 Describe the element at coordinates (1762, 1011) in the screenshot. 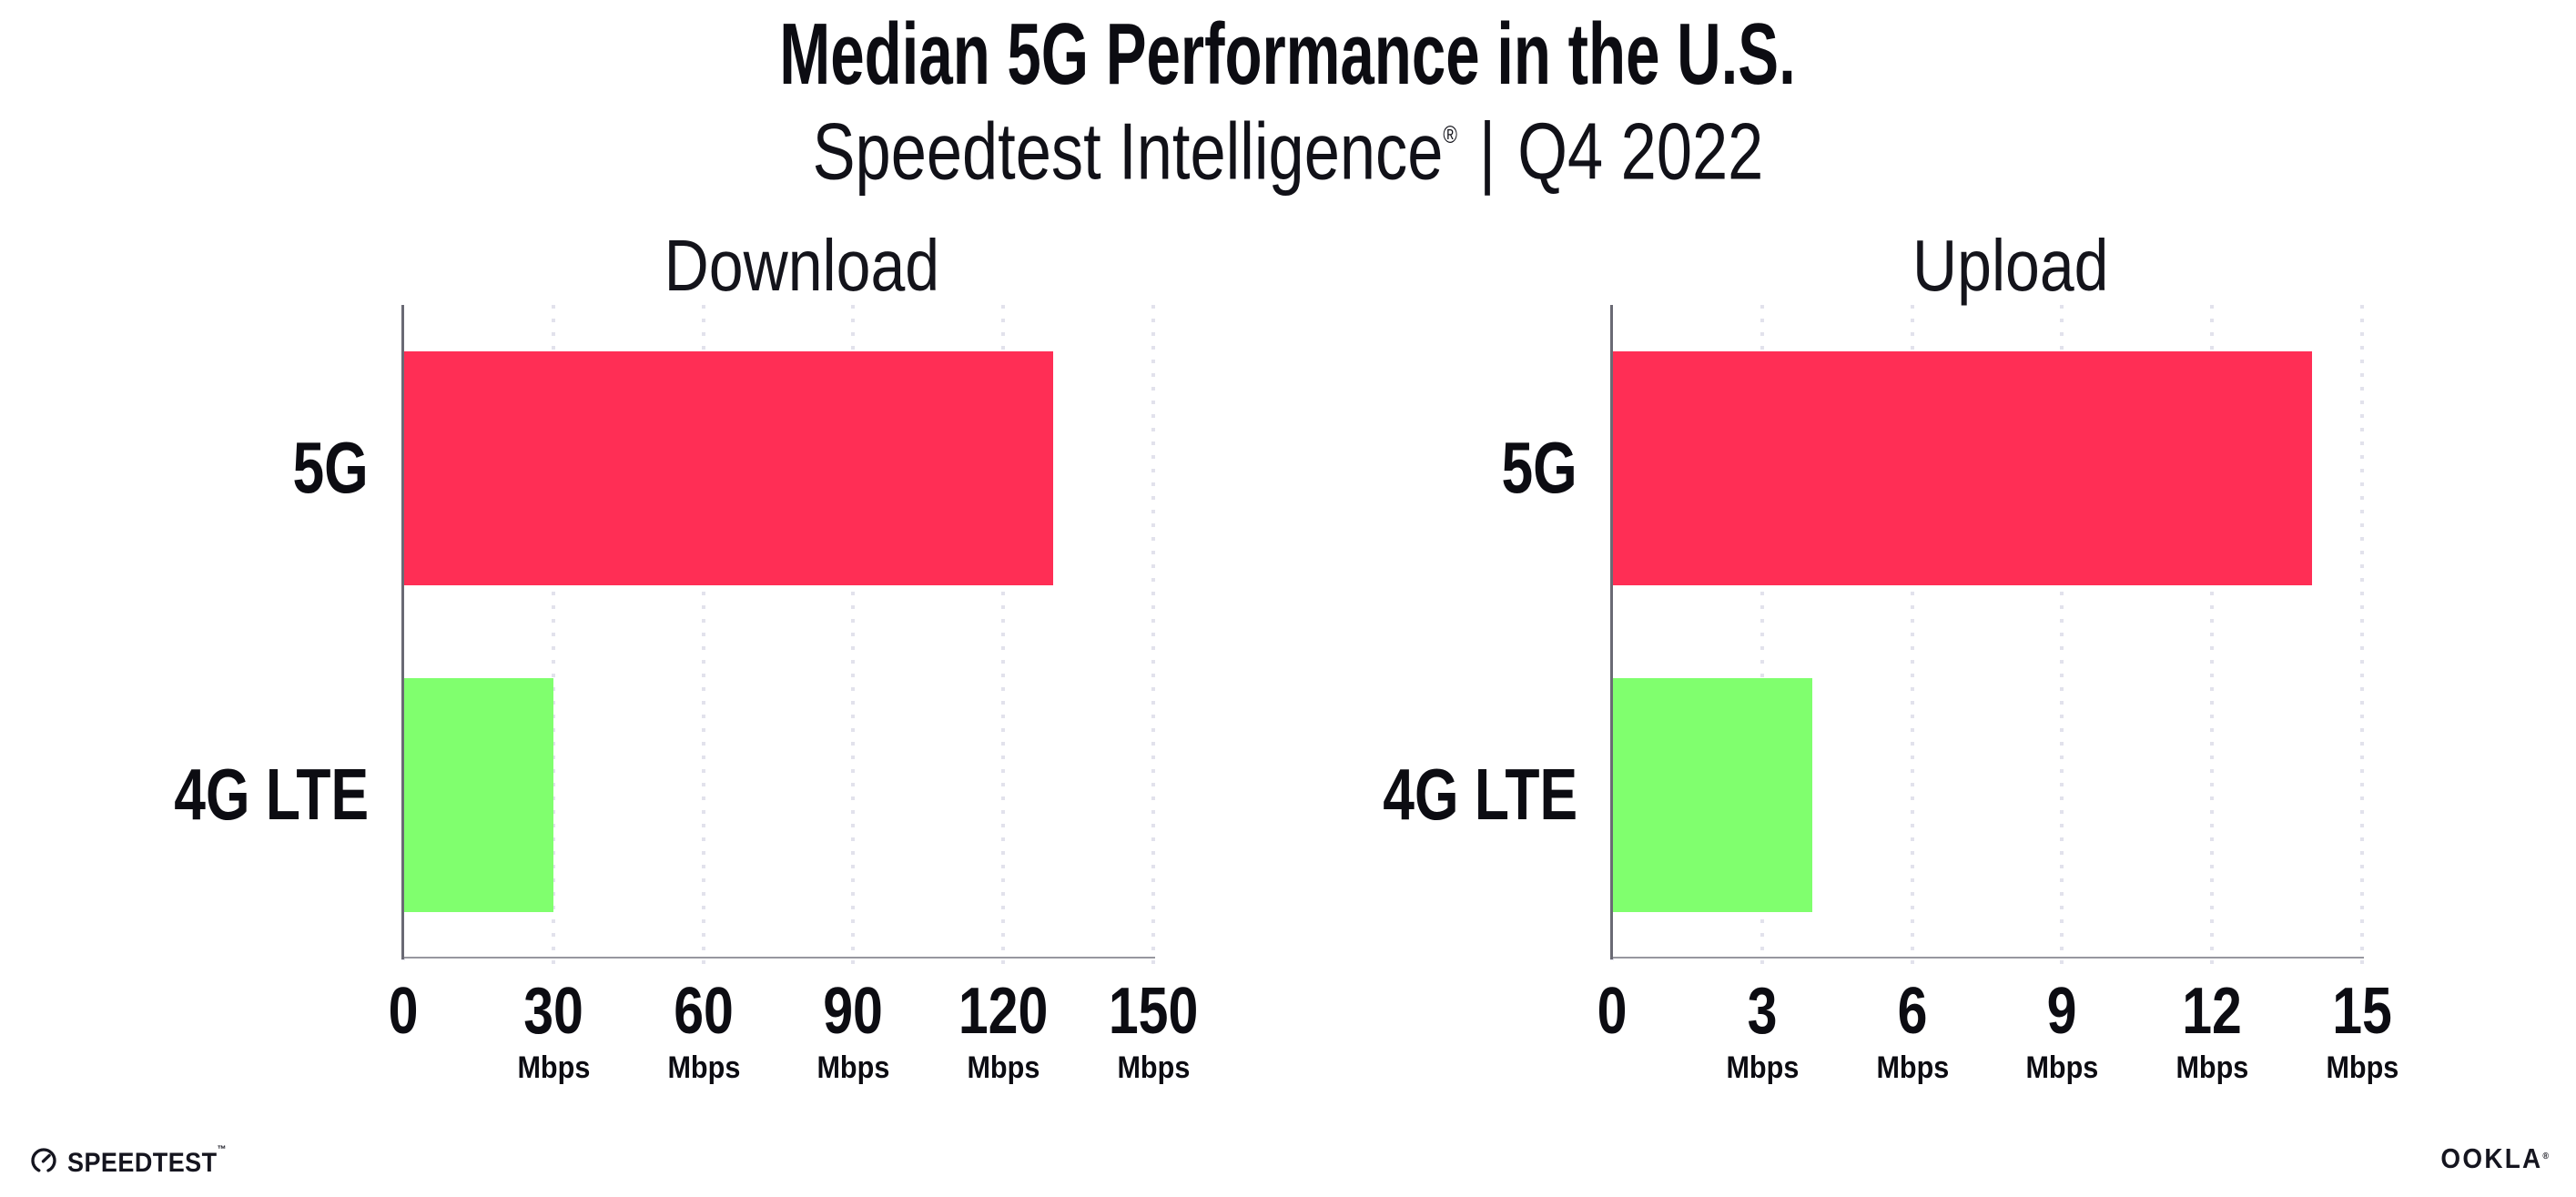

I see `x-tick-label-3: 3` at that location.